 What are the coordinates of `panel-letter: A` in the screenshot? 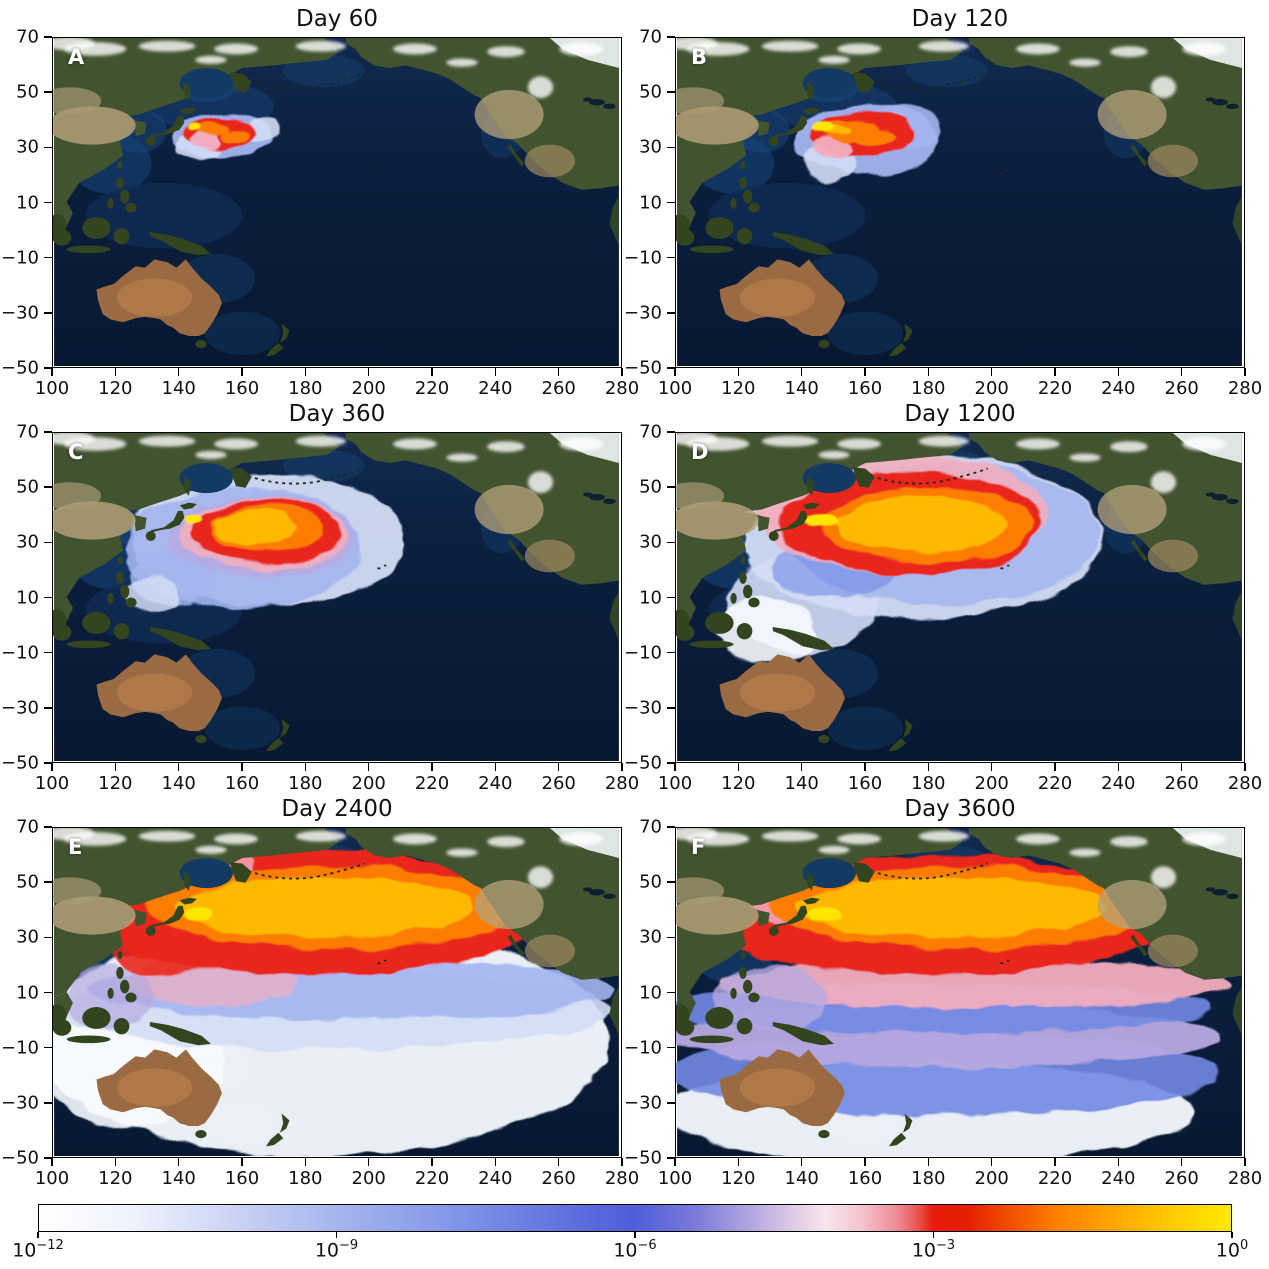 It's located at (76, 57).